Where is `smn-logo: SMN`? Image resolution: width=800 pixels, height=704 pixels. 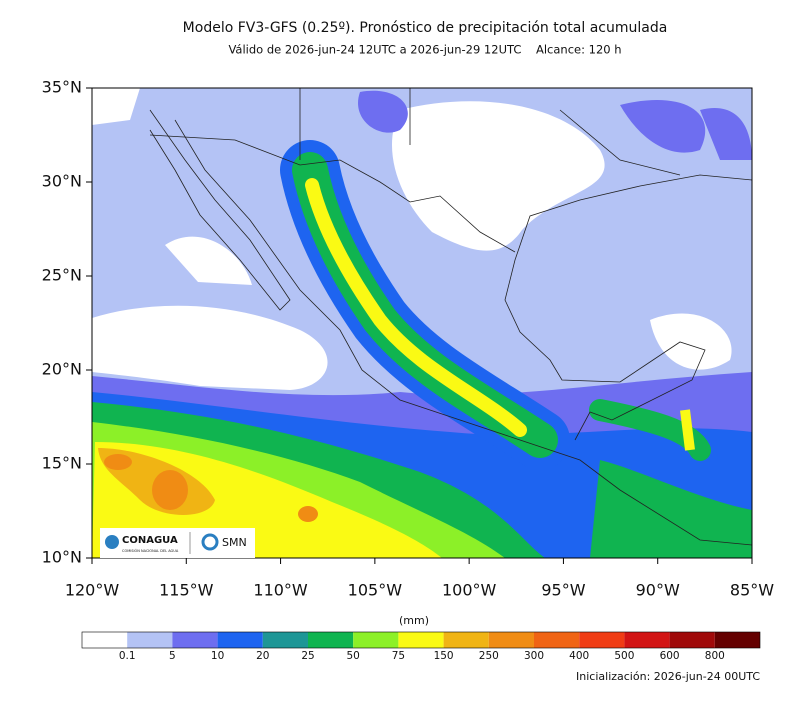
smn-logo: SMN is located at coordinates (234, 542).